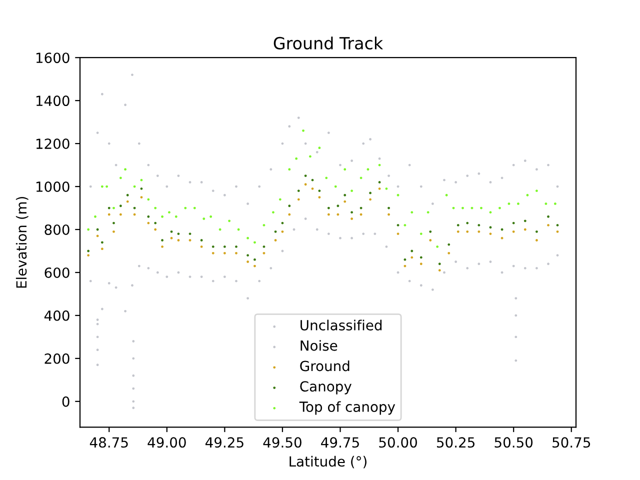 This screenshot has width=640, height=480. What do you see at coordinates (340, 442) in the screenshot?
I see `x-tick-label: 49.75` at bounding box center [340, 442].